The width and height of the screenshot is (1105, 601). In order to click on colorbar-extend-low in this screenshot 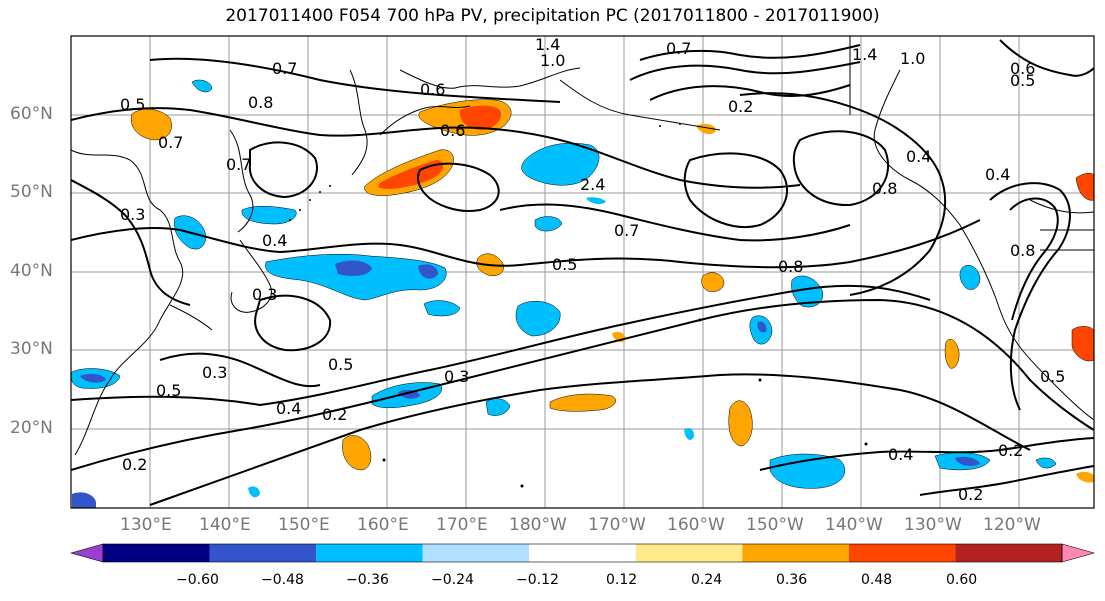, I will do `click(86, 553)`.